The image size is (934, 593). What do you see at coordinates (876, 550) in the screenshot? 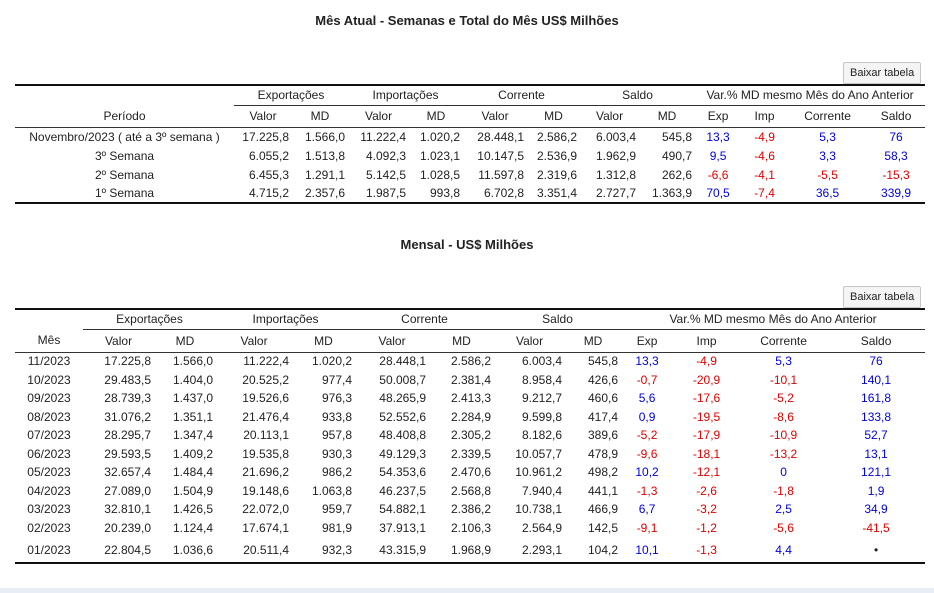
I see `table-cell: •` at bounding box center [876, 550].